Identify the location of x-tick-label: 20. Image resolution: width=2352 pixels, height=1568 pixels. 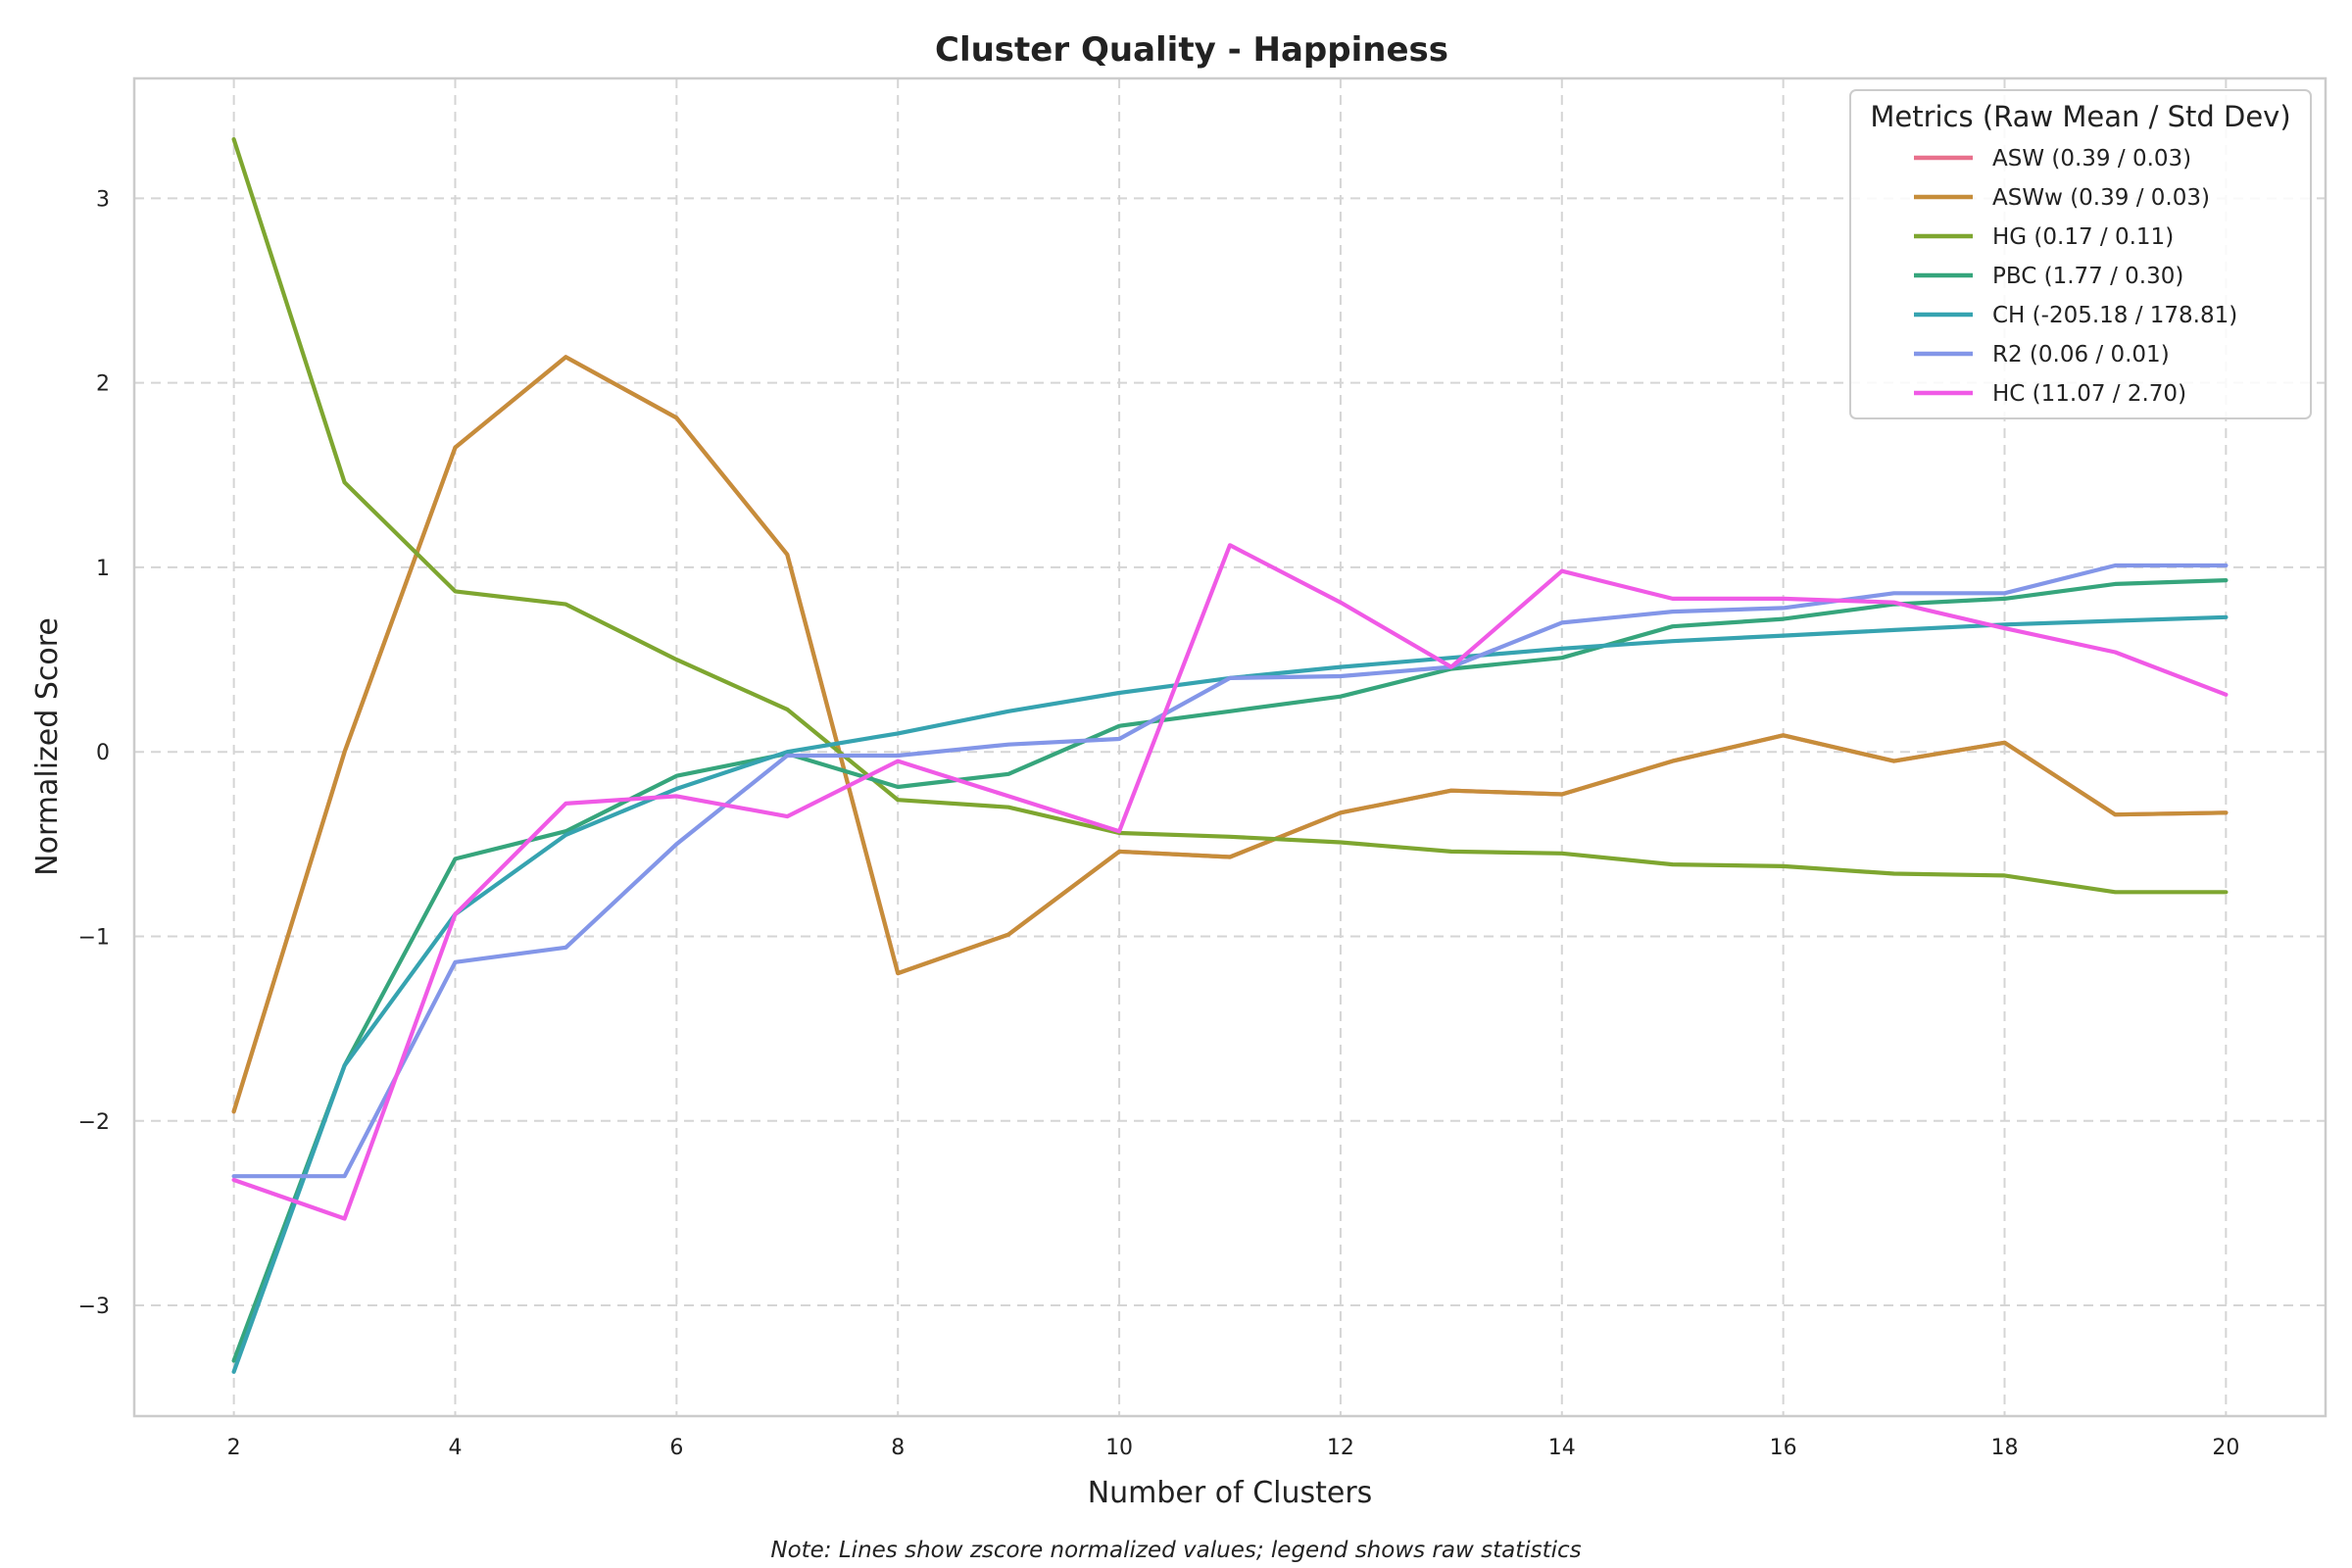
(2225, 1448).